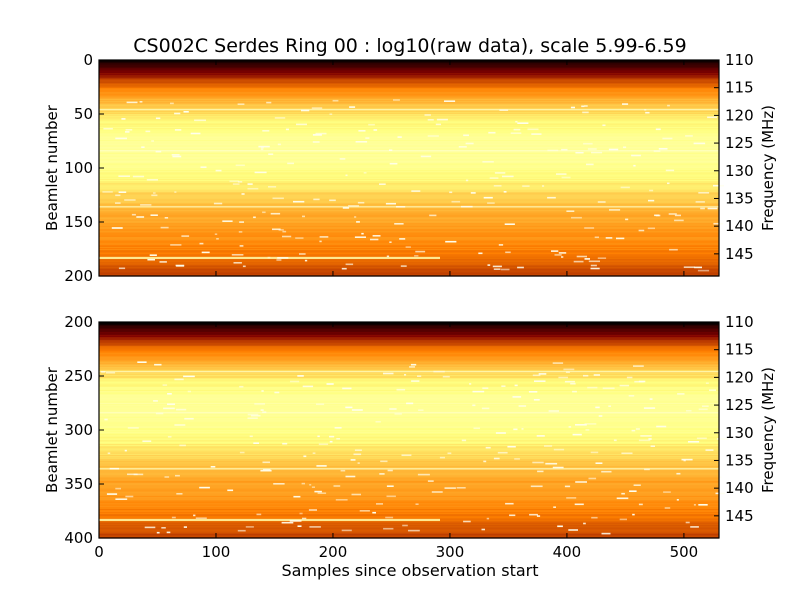 The height and width of the screenshot is (600, 800). I want to click on y2-tick-label: 125, so click(739, 143).